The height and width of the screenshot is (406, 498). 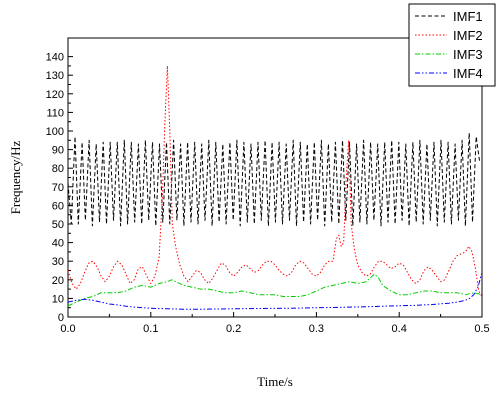 What do you see at coordinates (55, 95) in the screenshot?
I see `y-tick-label: 120` at bounding box center [55, 95].